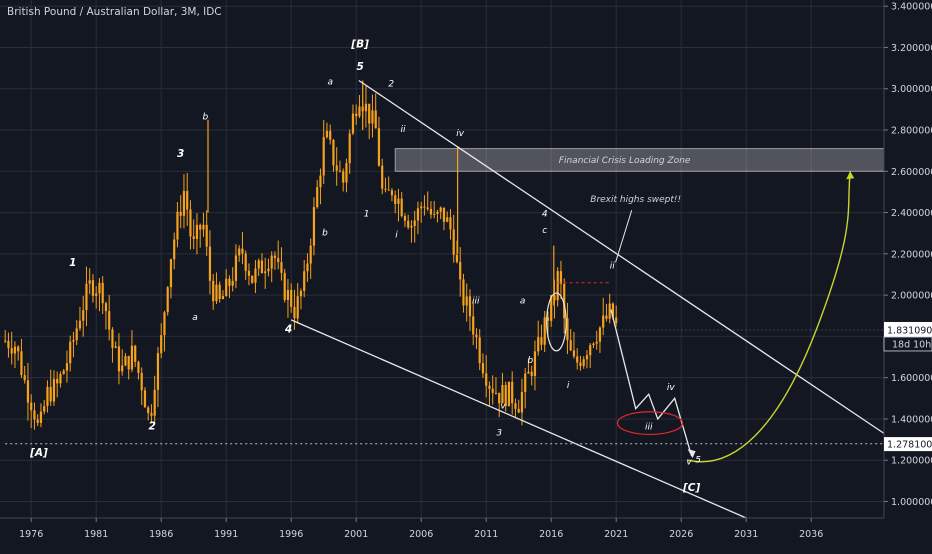 This screenshot has height=554, width=932. I want to click on wave-label: 5, so click(698, 460).